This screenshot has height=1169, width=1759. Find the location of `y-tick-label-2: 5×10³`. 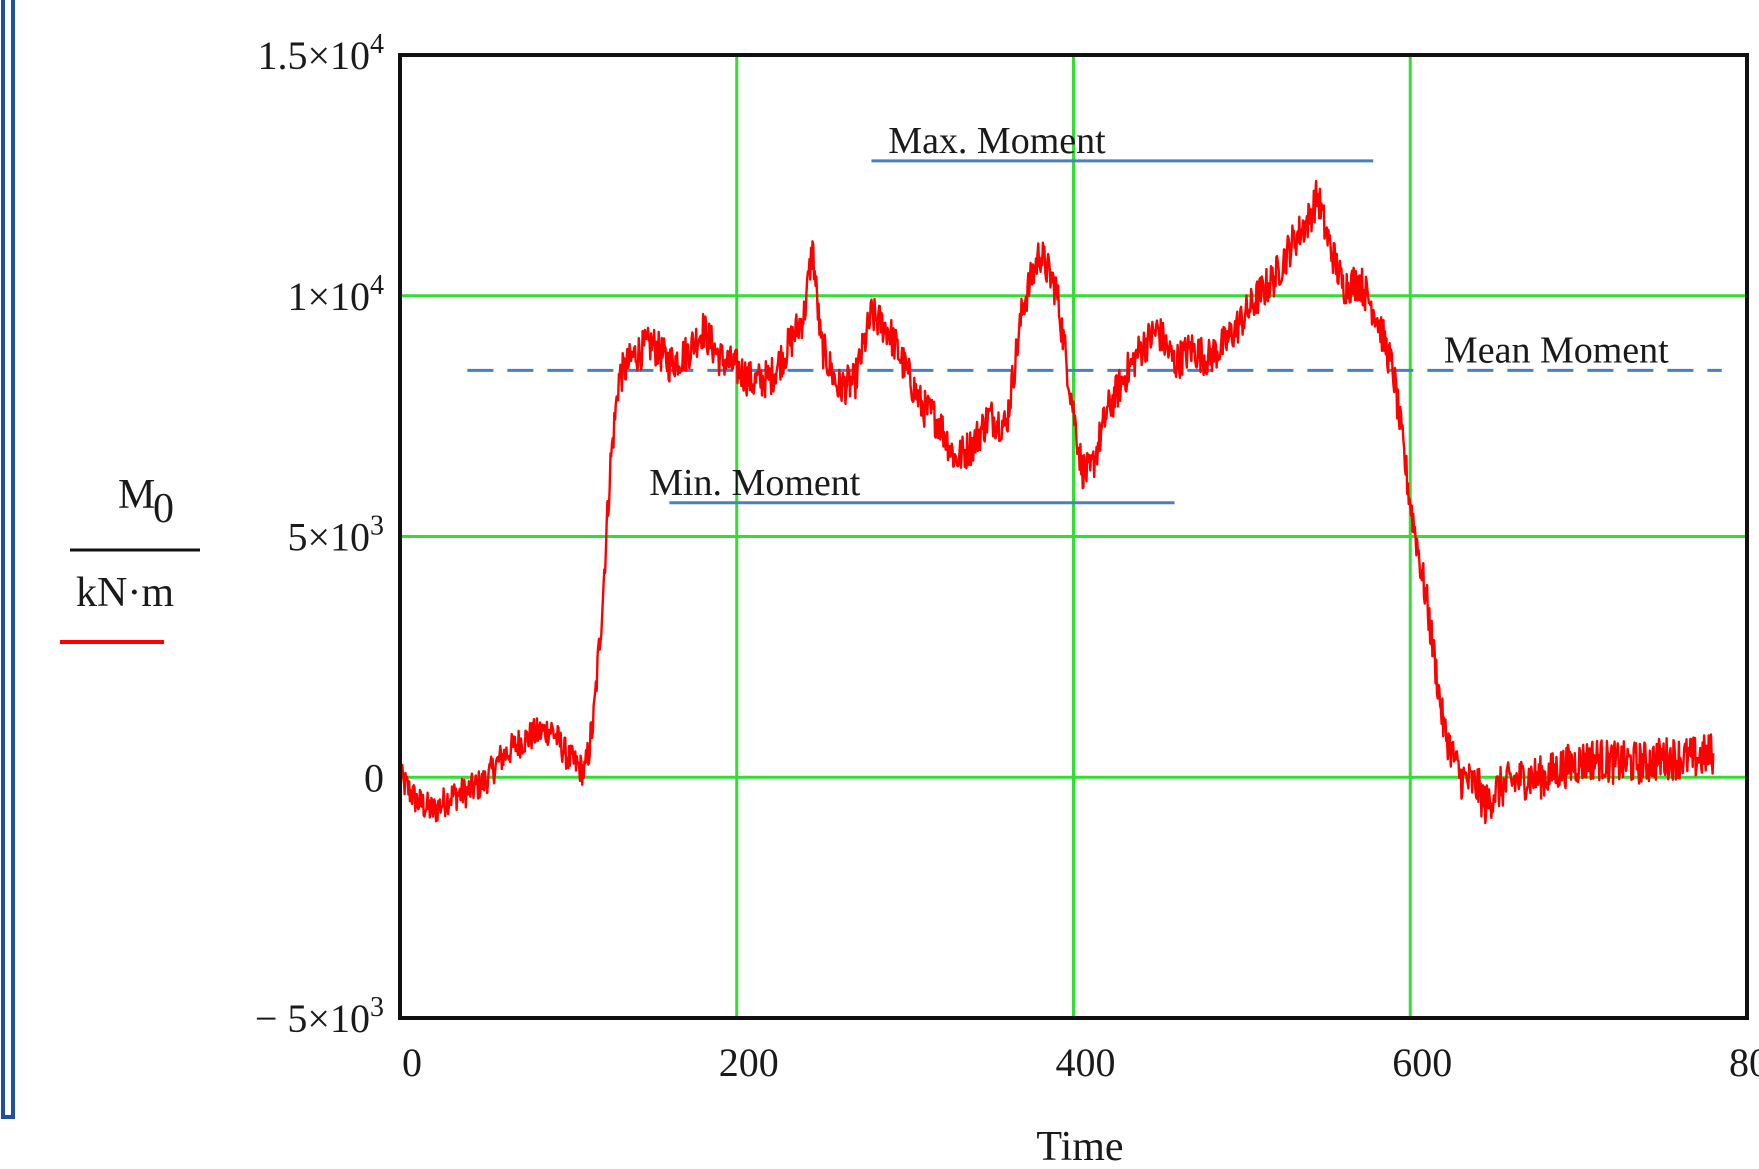

y-tick-label-2: 5×10³ is located at coordinates (335, 535).